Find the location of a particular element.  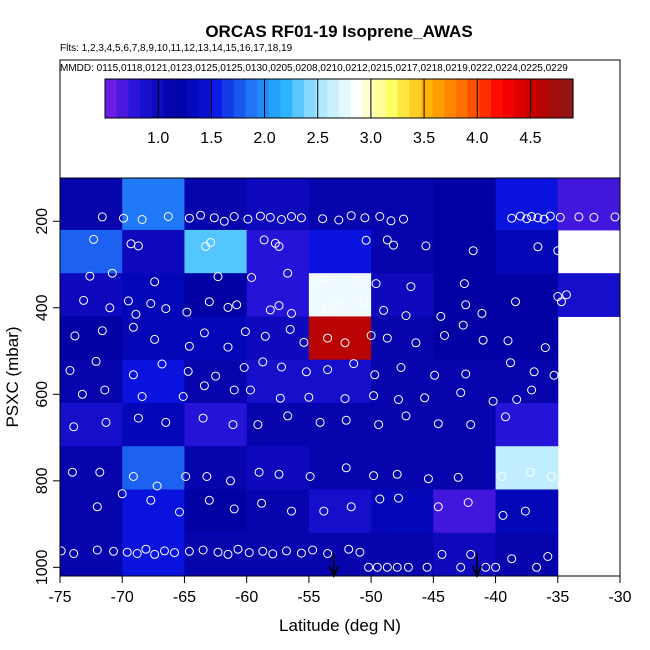

y-tick-label: 600 is located at coordinates (42, 394).